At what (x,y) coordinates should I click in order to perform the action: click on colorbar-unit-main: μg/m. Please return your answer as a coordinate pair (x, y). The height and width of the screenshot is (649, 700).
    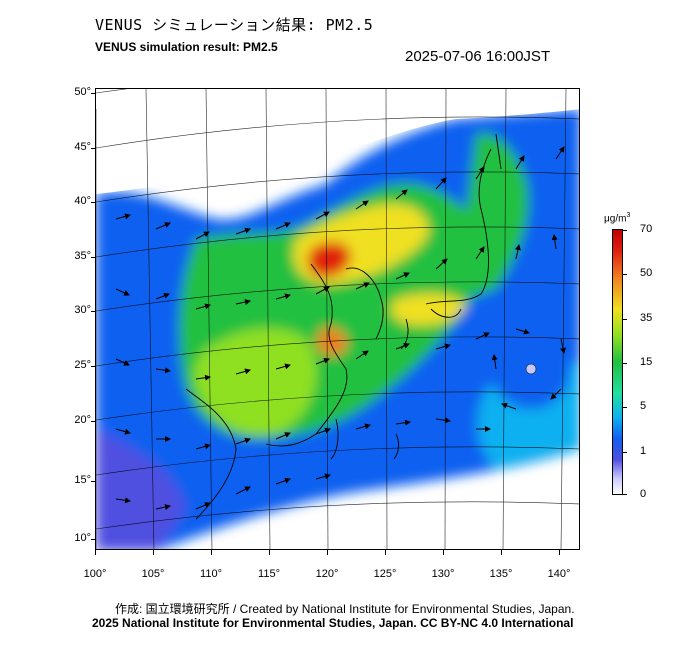
    Looking at the image, I should click on (615, 219).